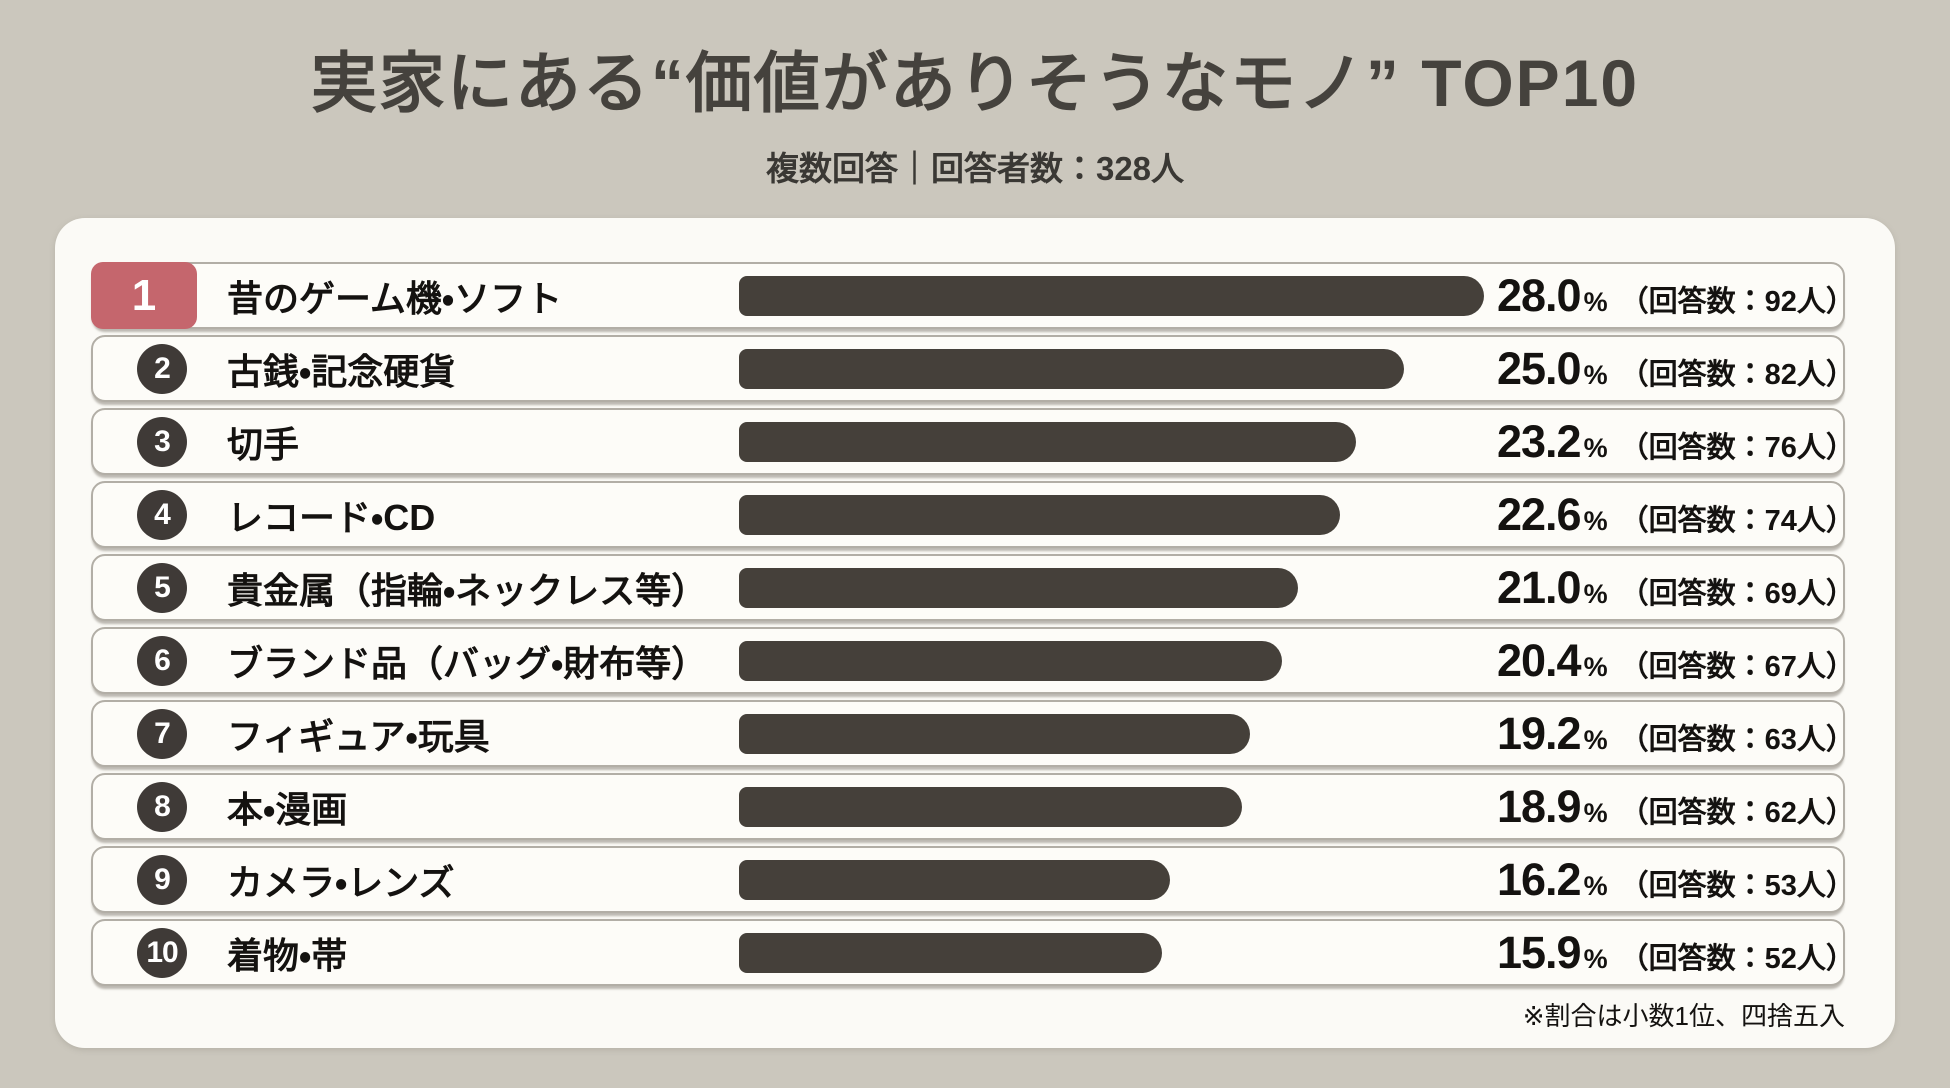  What do you see at coordinates (162, 441) in the screenshot?
I see `rank-badge-3: 3` at bounding box center [162, 441].